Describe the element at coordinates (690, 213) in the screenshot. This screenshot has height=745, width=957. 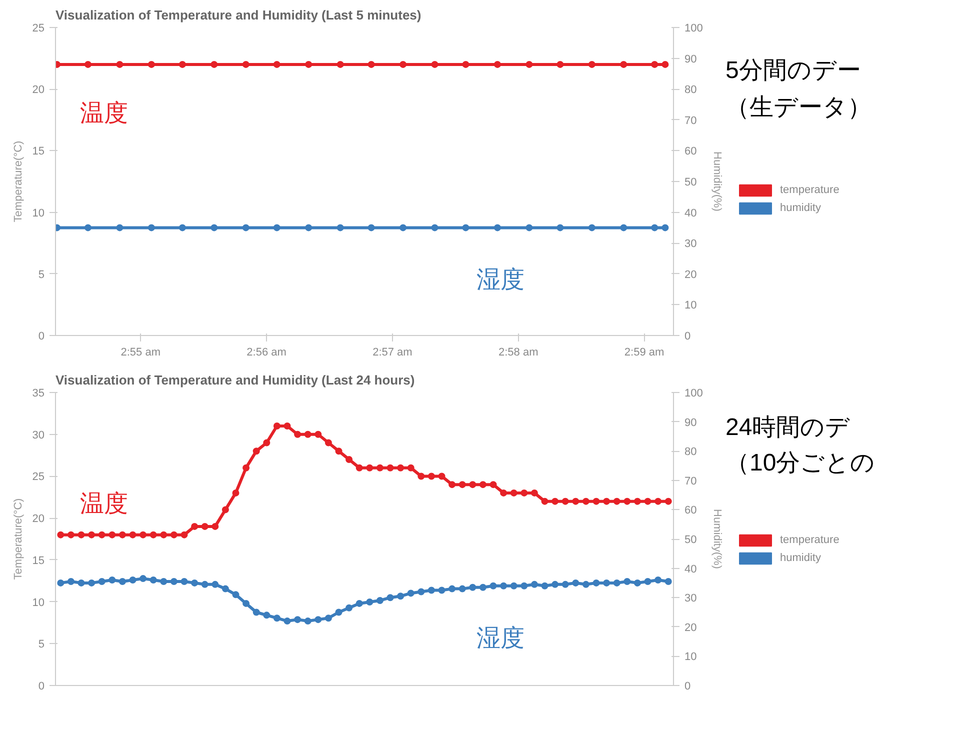
I see `y2-tick-label: 40` at that location.